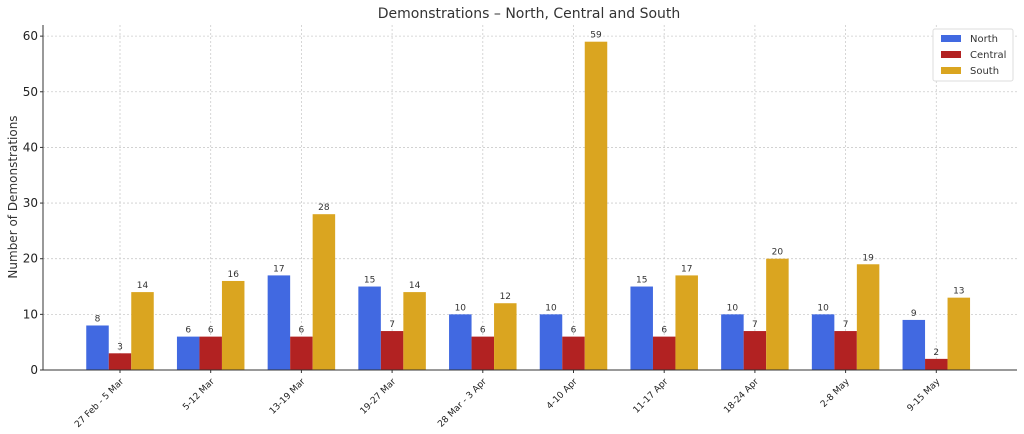 The height and width of the screenshot is (434, 1024). Describe the element at coordinates (741, 396) in the screenshot. I see `x-tick-label: 18-24 Apr` at that location.